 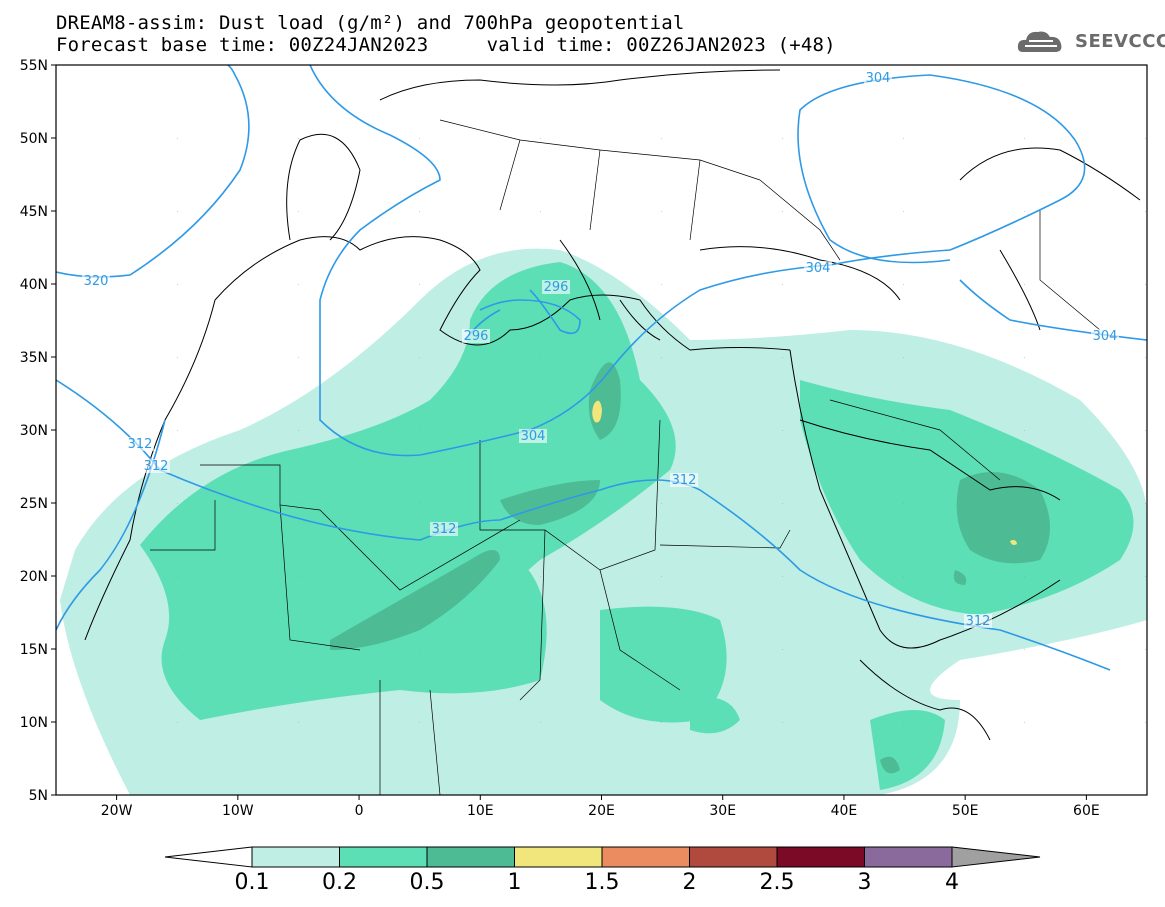 I want to click on lat-label: 55N, so click(x=34, y=66).